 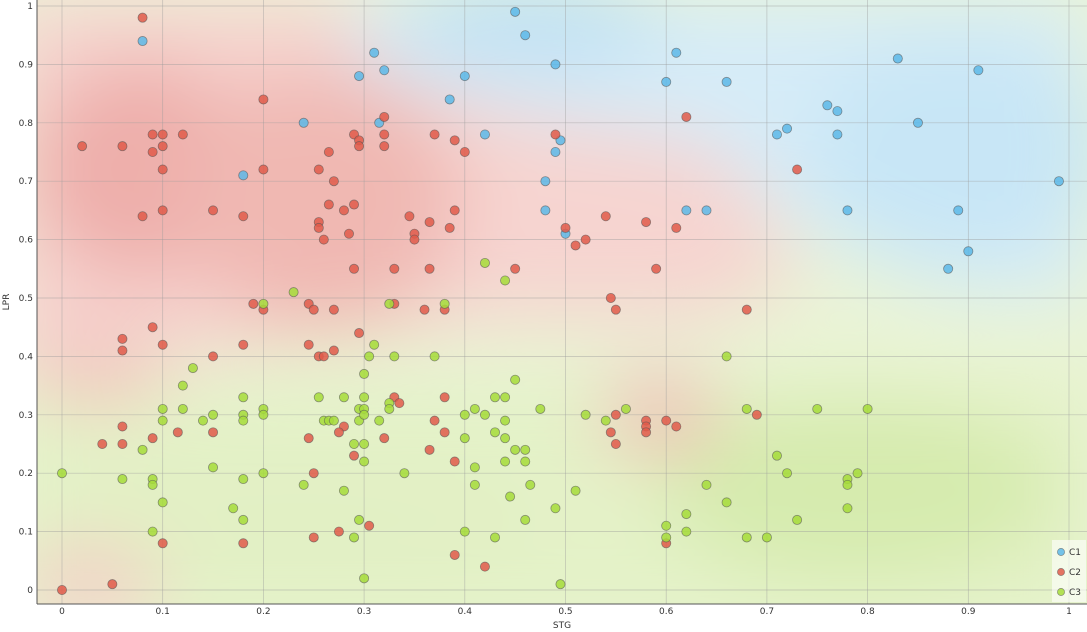 I want to click on y-tick-labels: 0 0.1 0.2 0.3 0.4 0.5 0.6 0.7 0.8 0.9 1, so click(x=26, y=299).